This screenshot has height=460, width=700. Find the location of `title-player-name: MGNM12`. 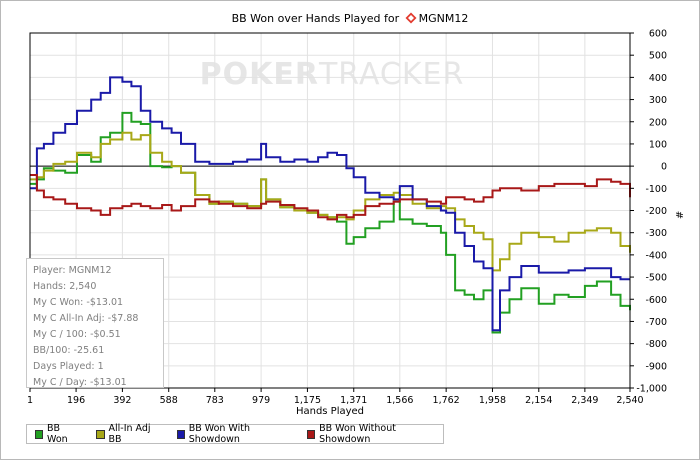

title-player-name: MGNM12 is located at coordinates (443, 18).